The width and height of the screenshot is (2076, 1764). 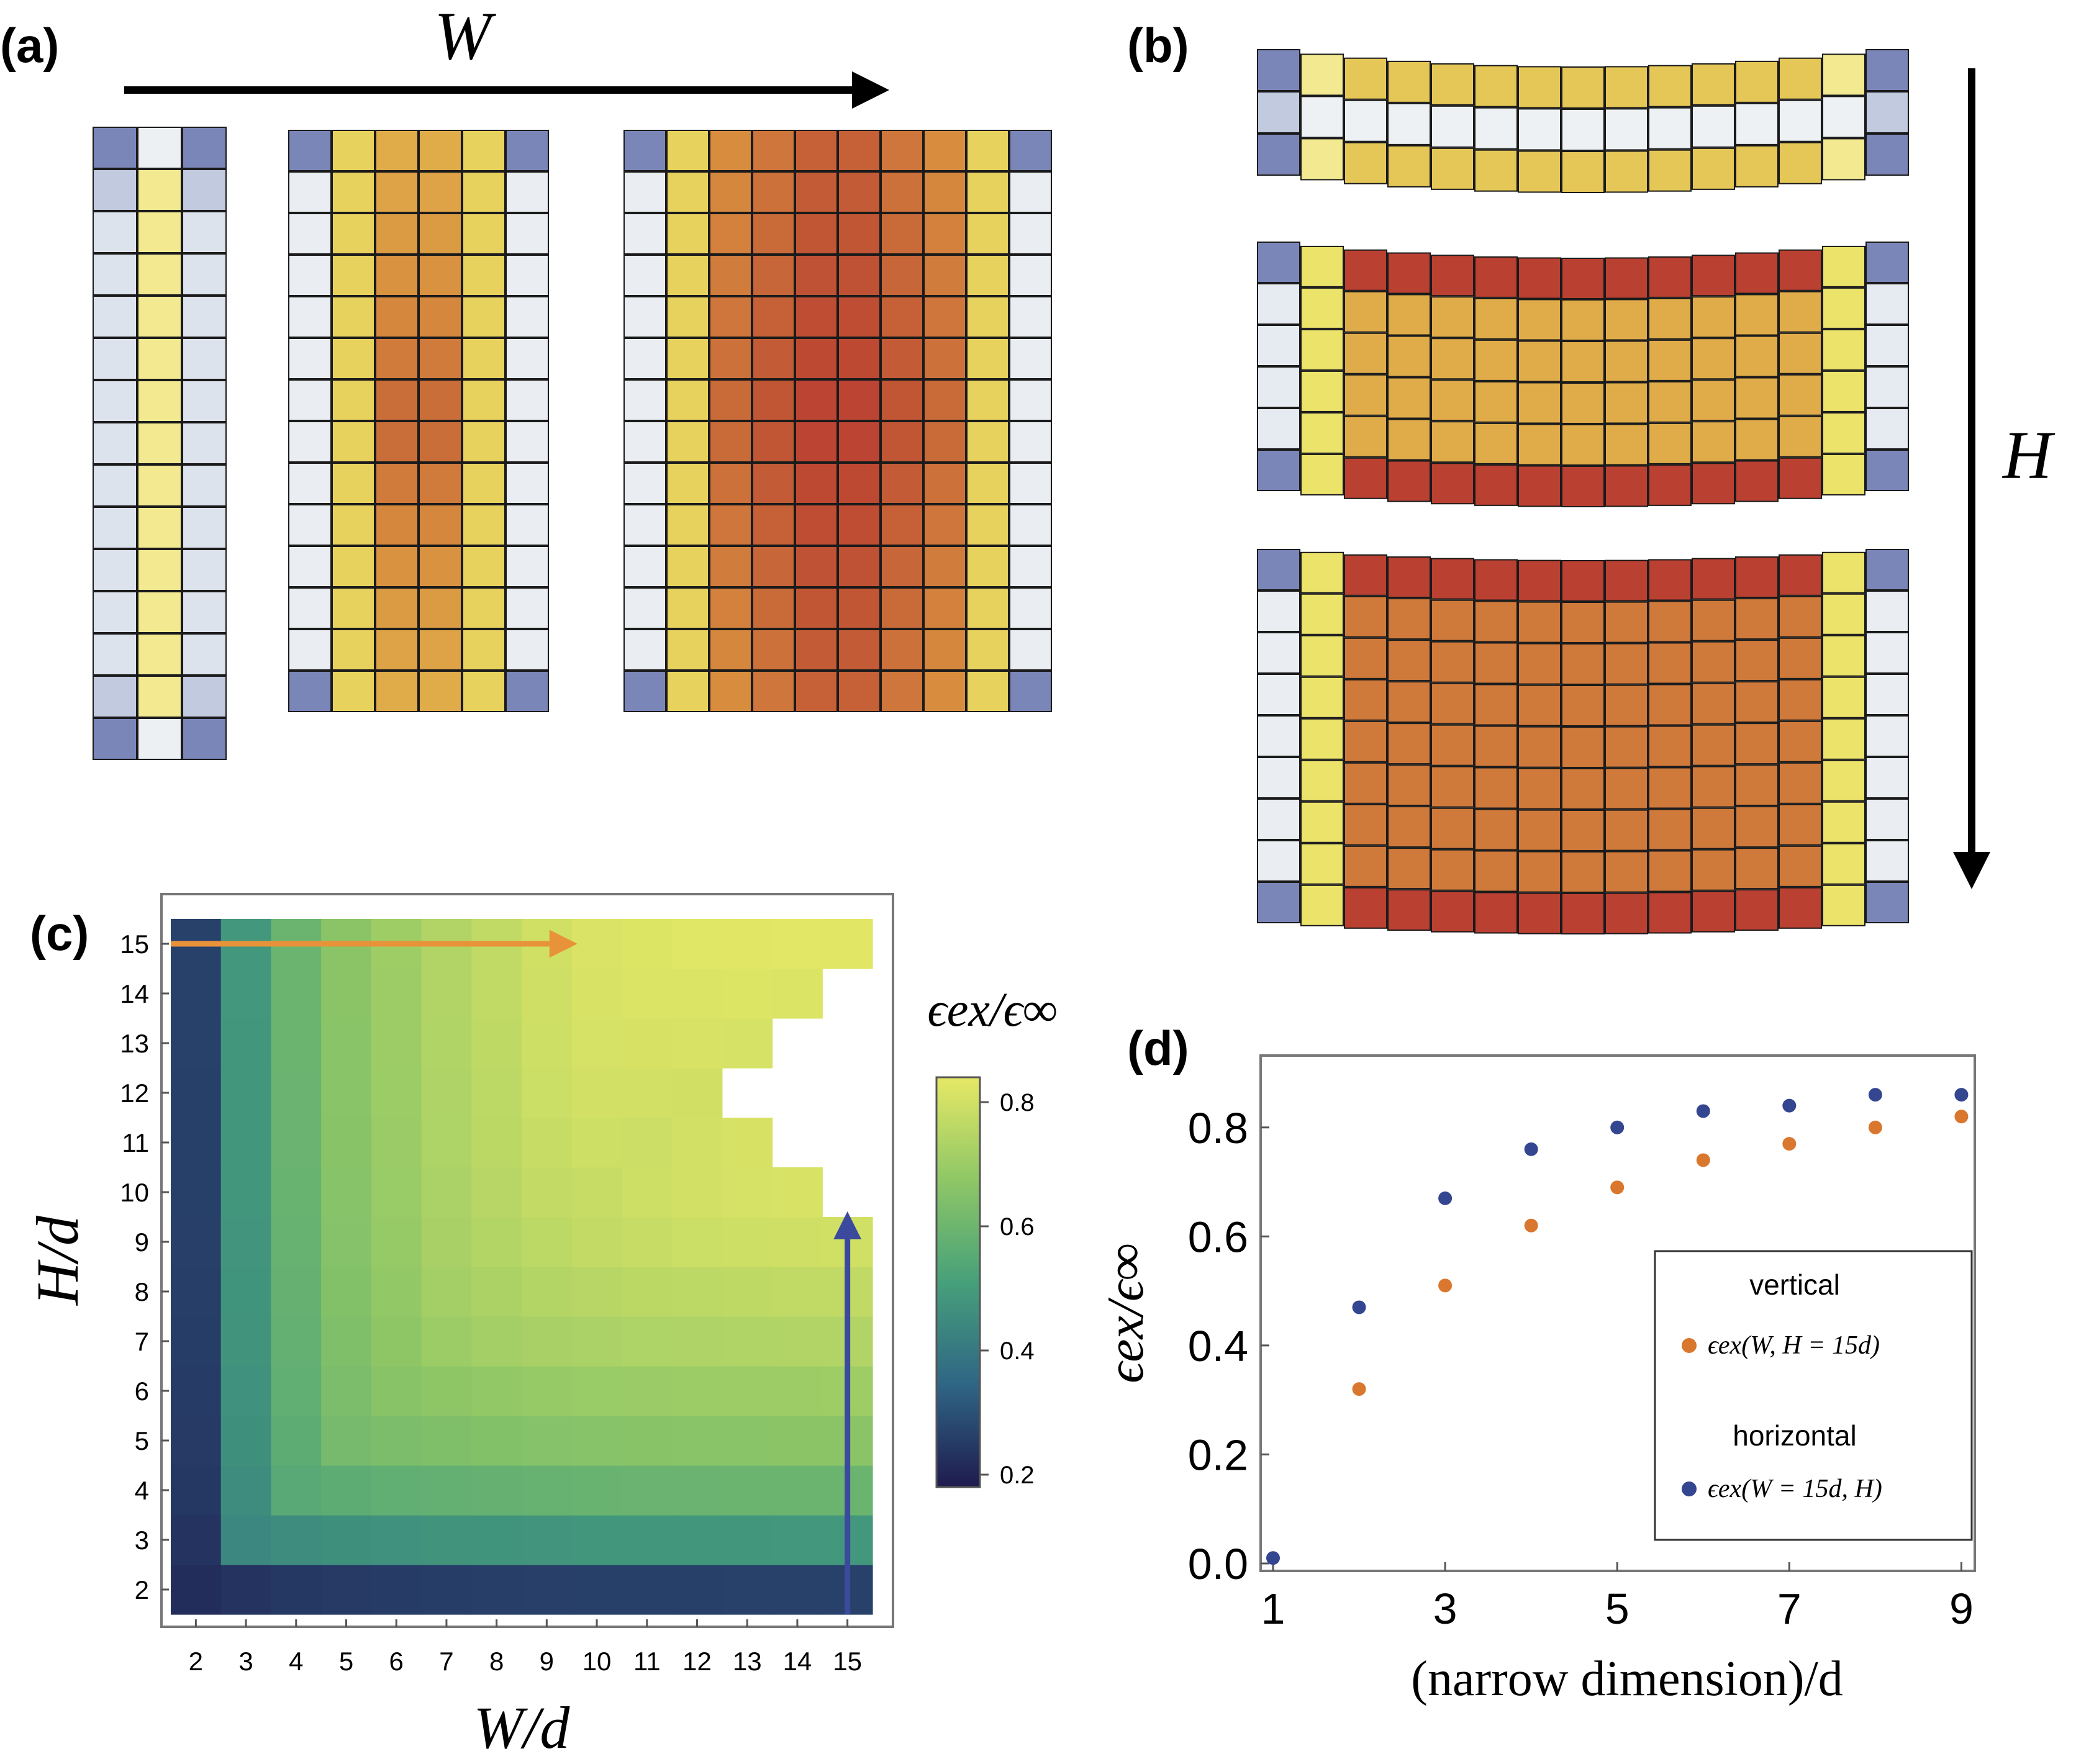 What do you see at coordinates (134, 1043) in the screenshot?
I see `heatmap-y-tick: 13` at bounding box center [134, 1043].